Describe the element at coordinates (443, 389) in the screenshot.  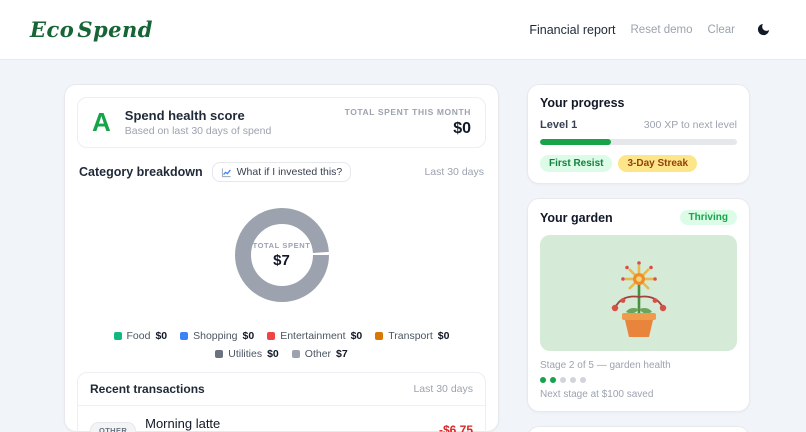
I see `transactions-period: Last 30 days` at that location.